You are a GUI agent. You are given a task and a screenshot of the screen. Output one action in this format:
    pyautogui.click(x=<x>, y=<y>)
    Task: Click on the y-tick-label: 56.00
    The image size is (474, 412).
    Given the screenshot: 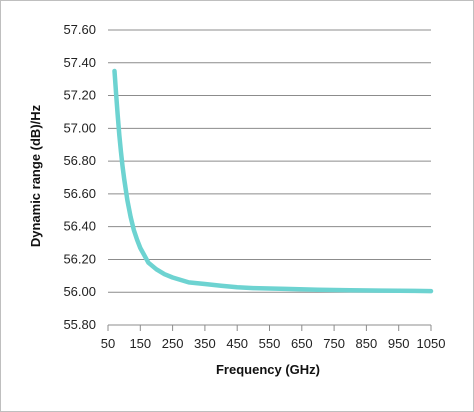 What is the action you would take?
    pyautogui.click(x=79, y=291)
    